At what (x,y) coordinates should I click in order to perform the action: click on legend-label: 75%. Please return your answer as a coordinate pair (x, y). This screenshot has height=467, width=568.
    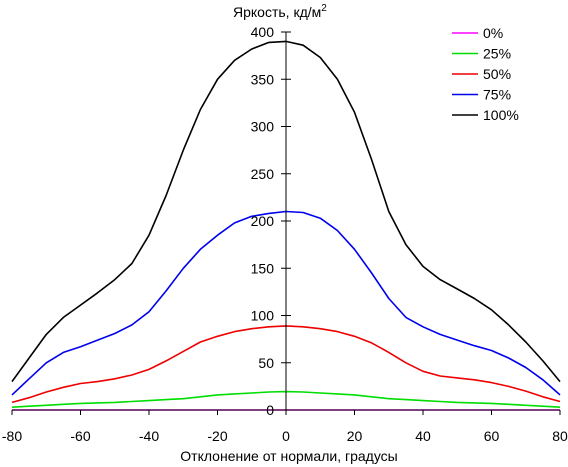
    Looking at the image, I should click on (497, 95).